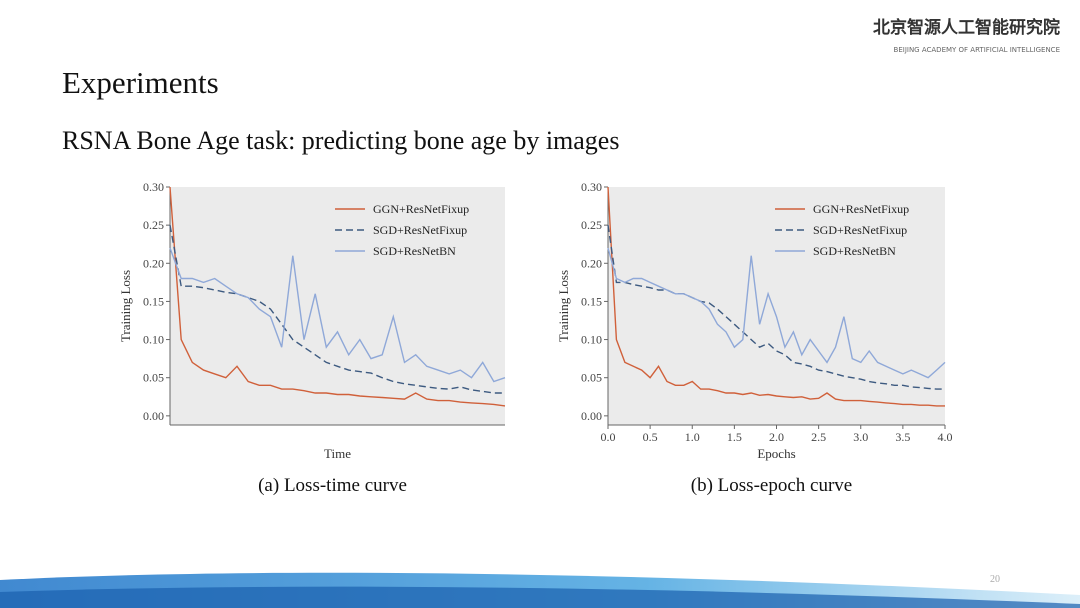 Image resolution: width=1080 pixels, height=608 pixels. Describe the element at coordinates (540, 597) in the screenshot. I see `footer-wave` at that location.